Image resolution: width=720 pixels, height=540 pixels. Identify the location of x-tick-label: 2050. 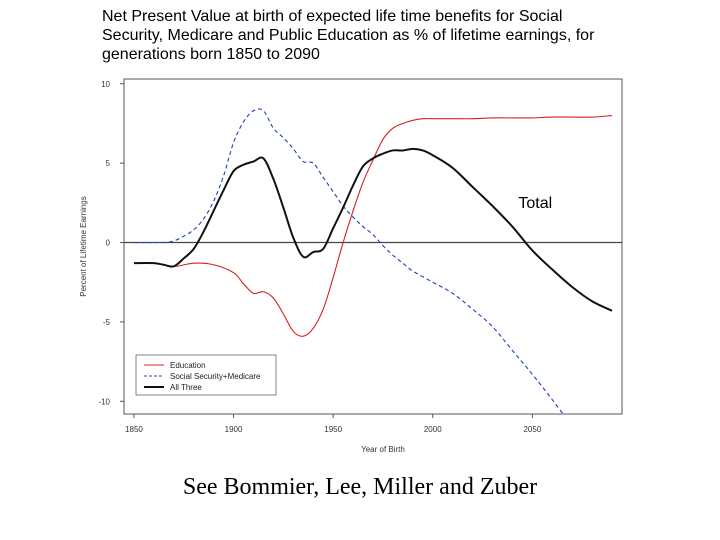
(532, 429).